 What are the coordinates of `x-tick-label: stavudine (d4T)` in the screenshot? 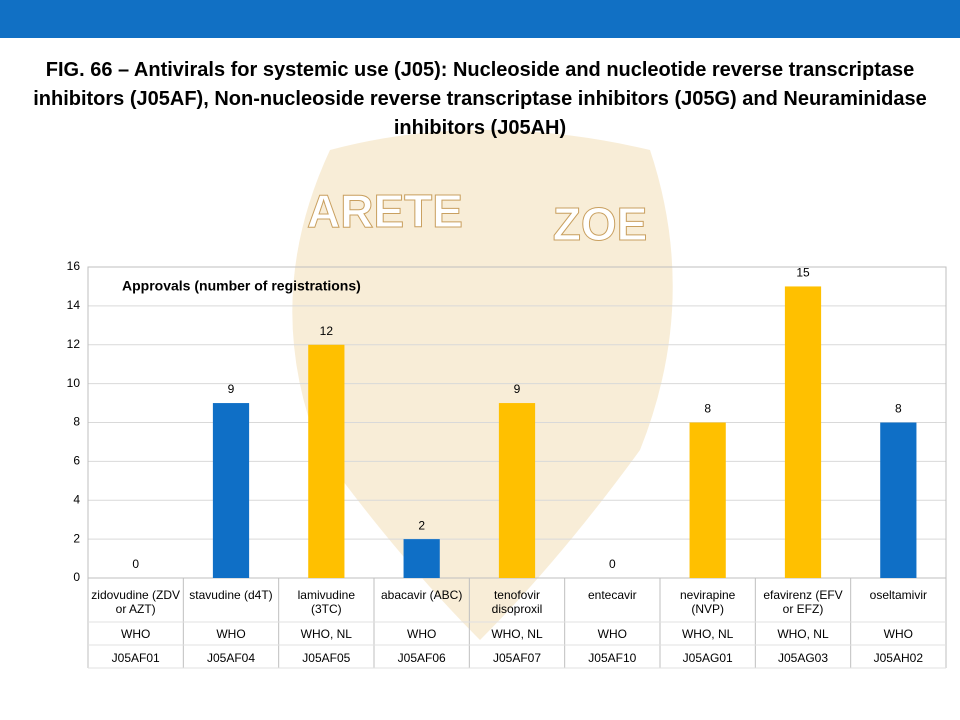 It's located at (231, 595).